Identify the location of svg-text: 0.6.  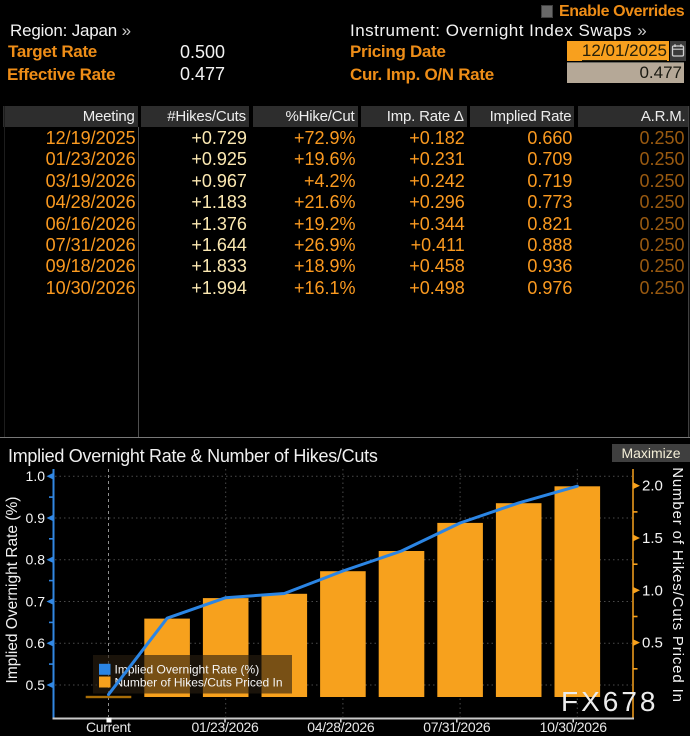
(36, 643).